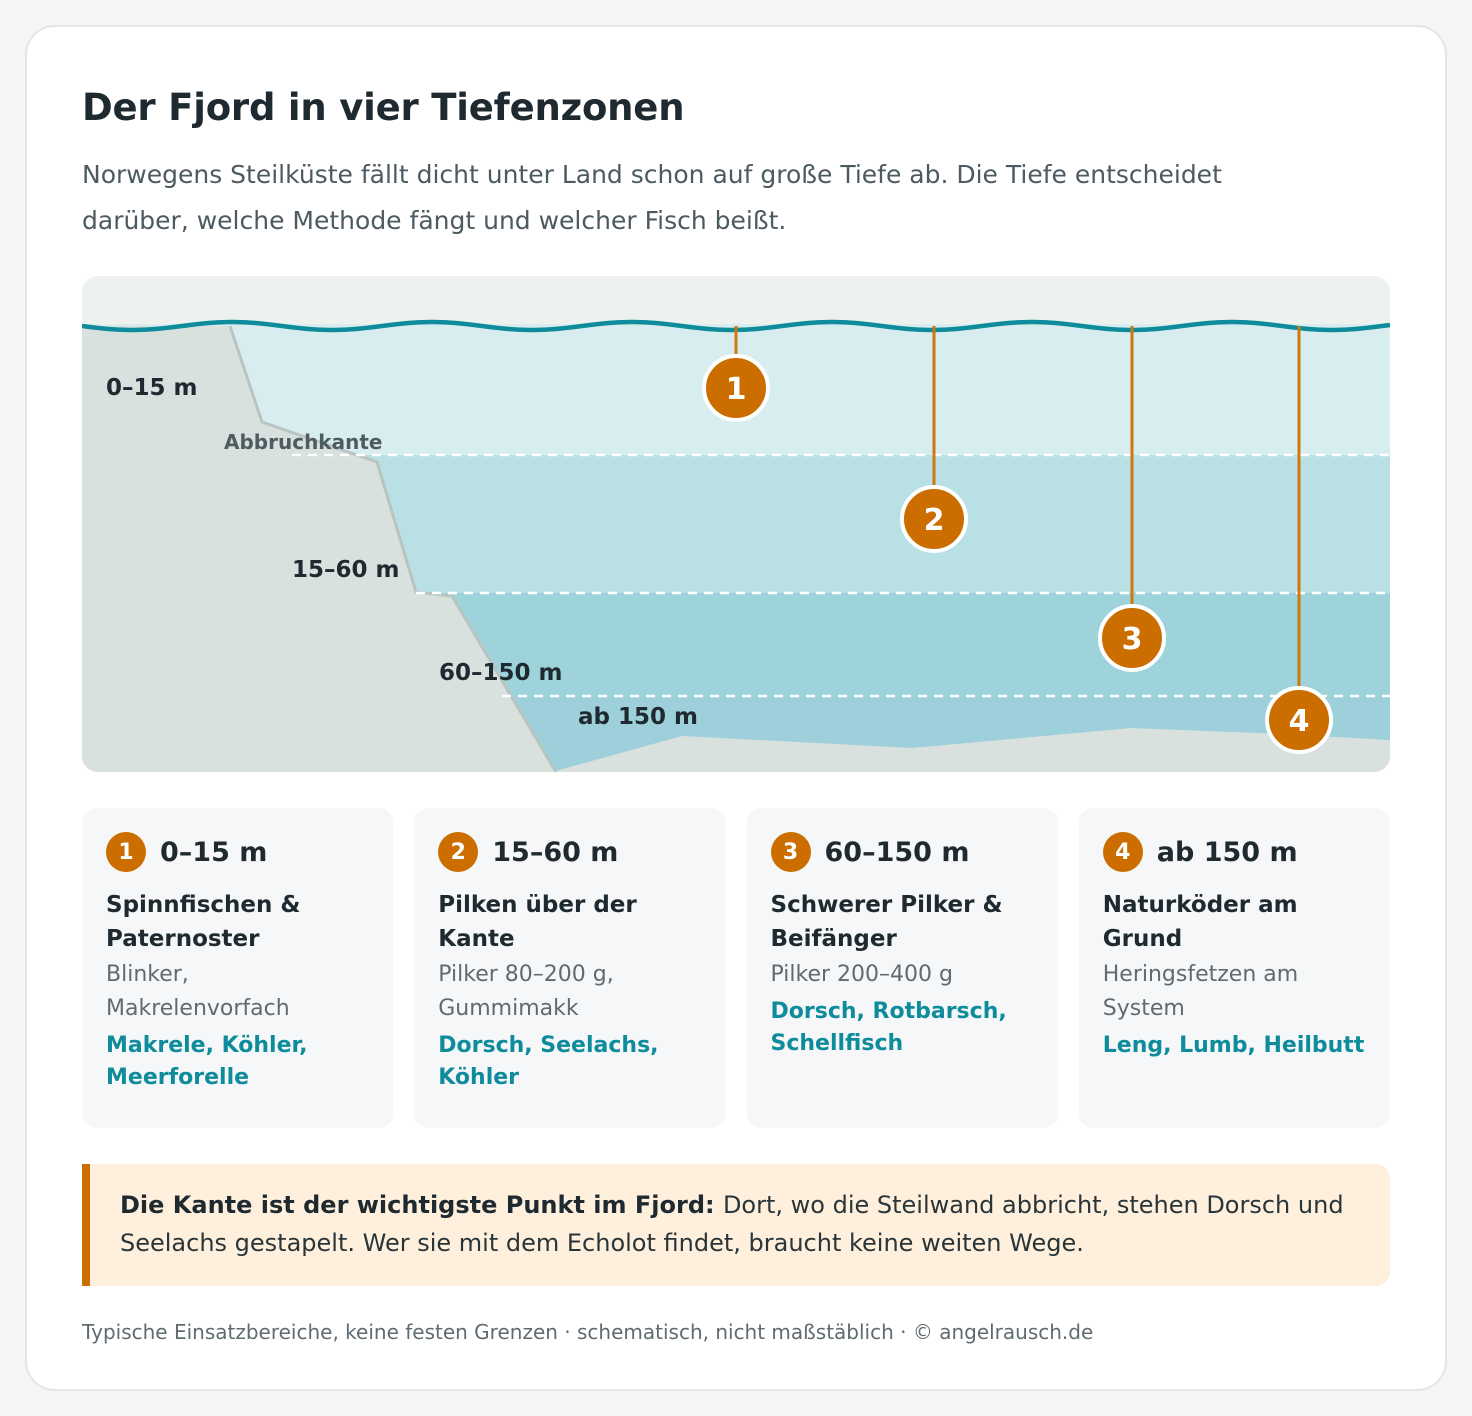  I want to click on depth-marker-1: 1, so click(736, 388).